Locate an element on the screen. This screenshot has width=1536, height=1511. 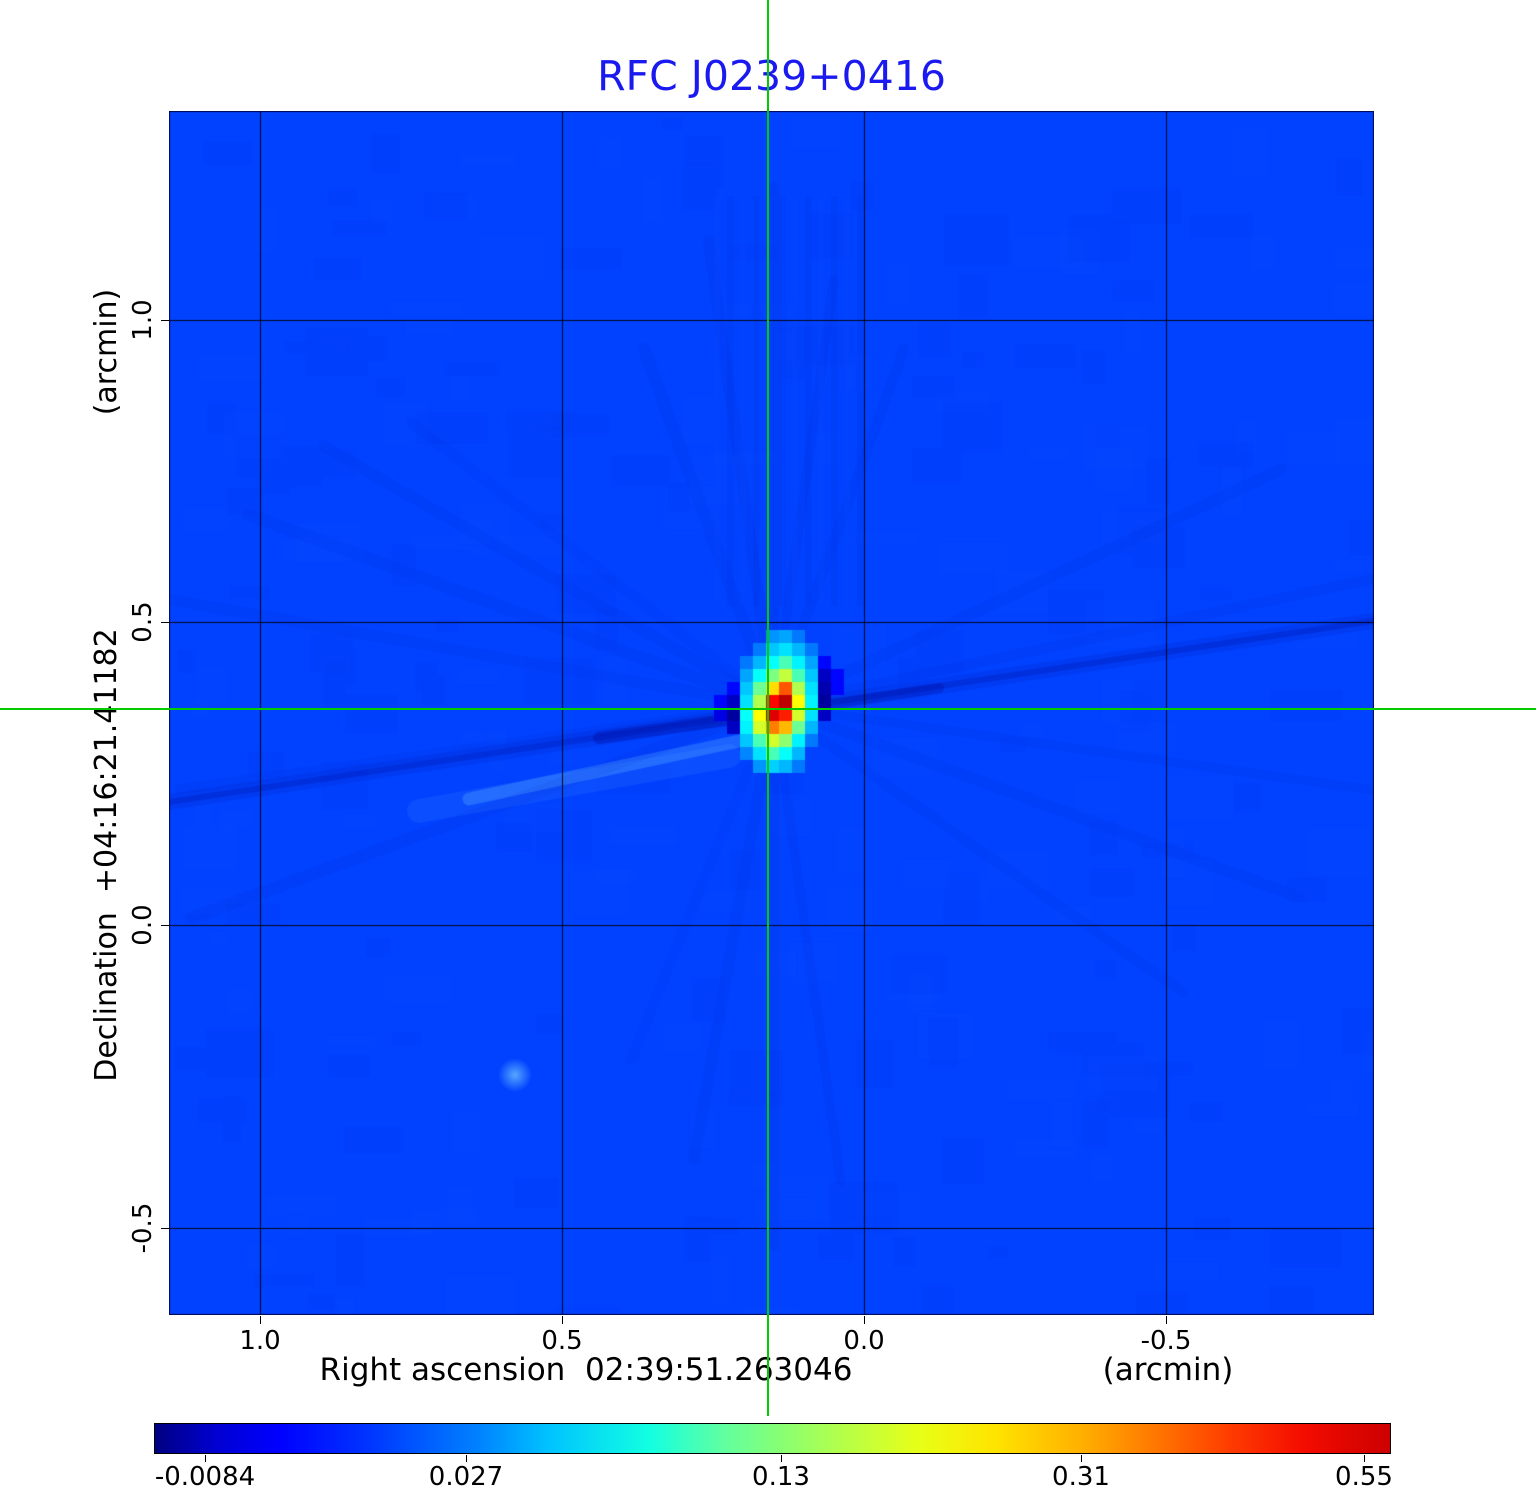
x-tick-label: -0.5 is located at coordinates (1166, 1341).